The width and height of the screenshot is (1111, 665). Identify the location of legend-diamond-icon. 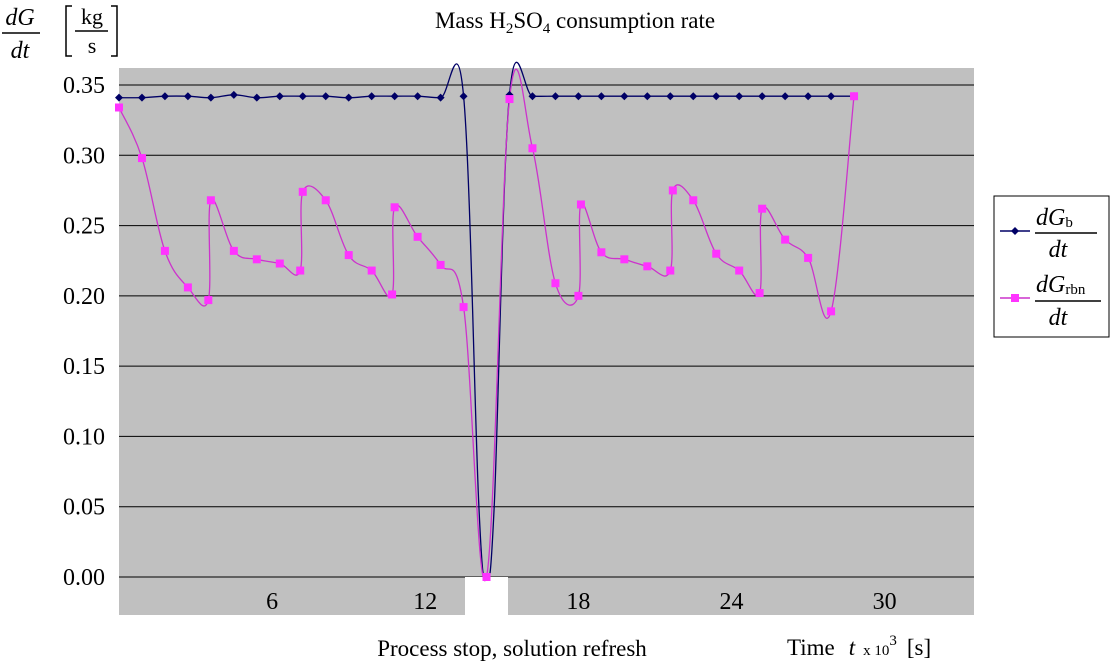
(1015, 231).